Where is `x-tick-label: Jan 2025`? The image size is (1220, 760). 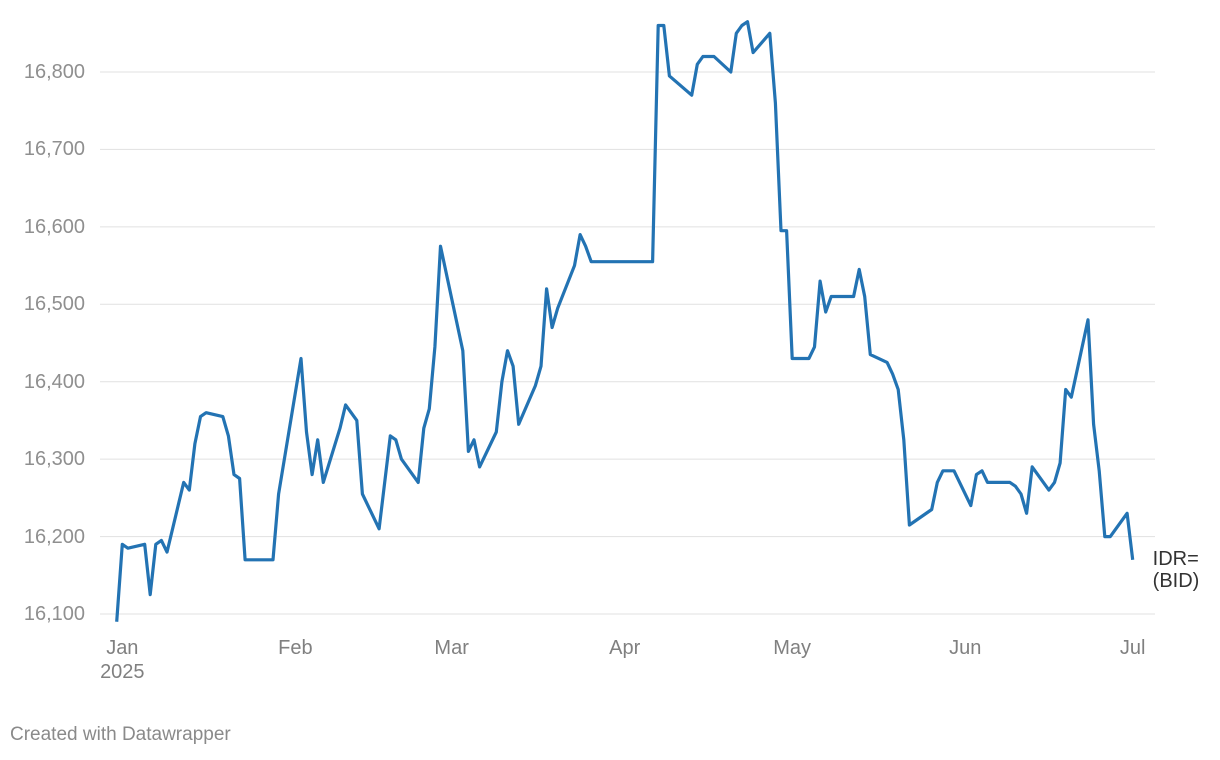 x-tick-label: Jan 2025 is located at coordinates (122, 660).